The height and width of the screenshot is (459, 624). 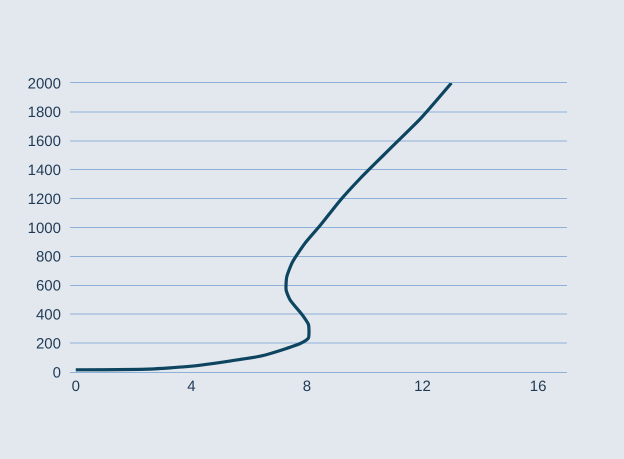 What do you see at coordinates (48, 315) in the screenshot?
I see `y-tick-label: 400` at bounding box center [48, 315].